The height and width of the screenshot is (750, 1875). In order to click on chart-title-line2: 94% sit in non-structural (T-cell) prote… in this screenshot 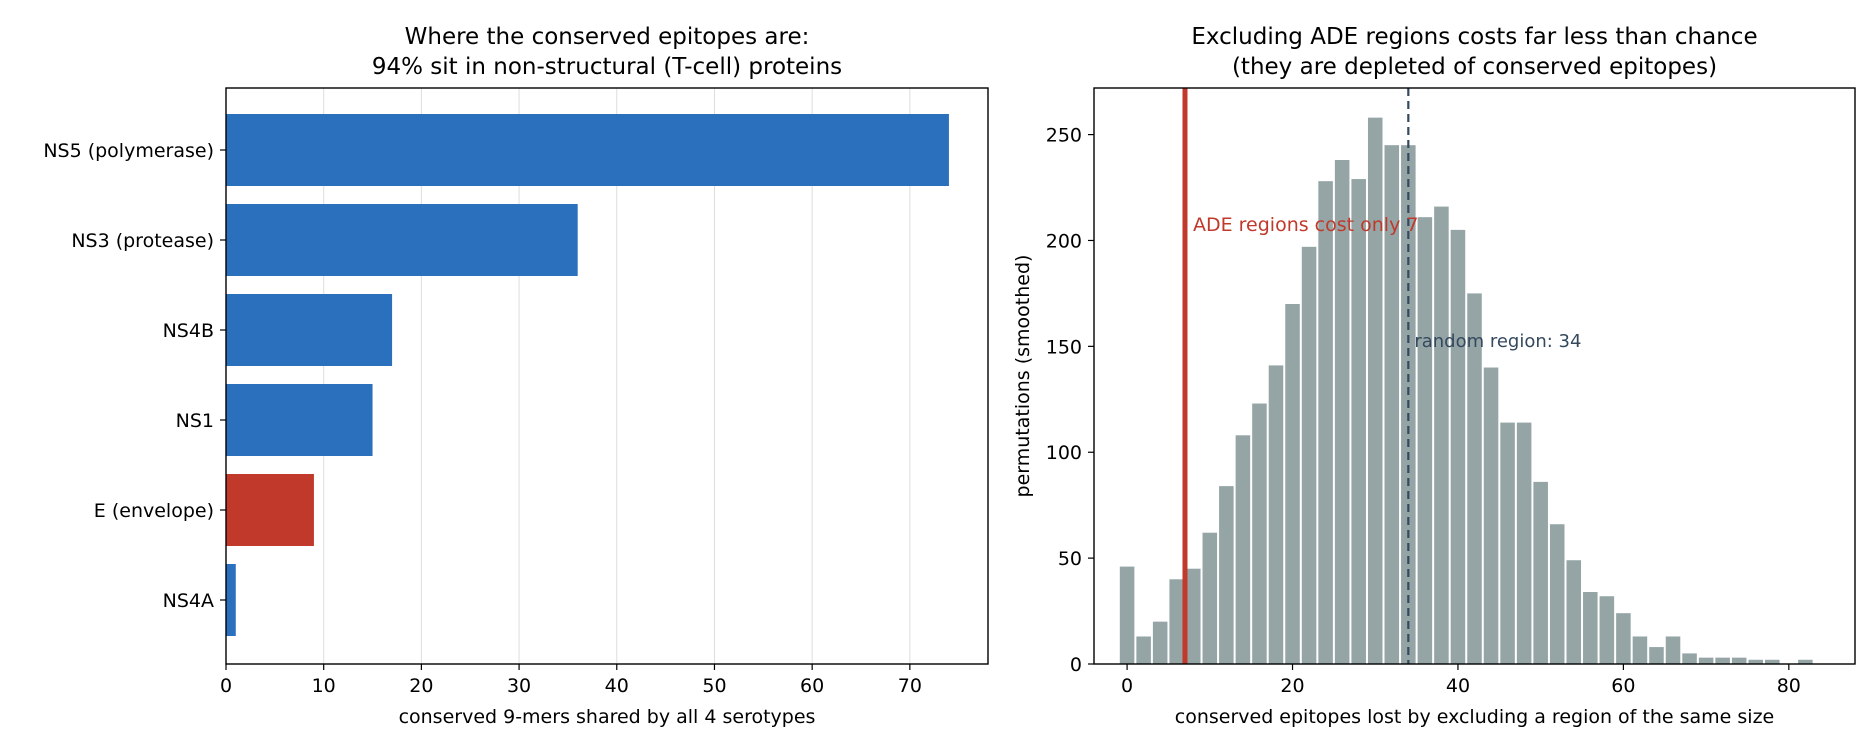, I will do `click(607, 67)`.